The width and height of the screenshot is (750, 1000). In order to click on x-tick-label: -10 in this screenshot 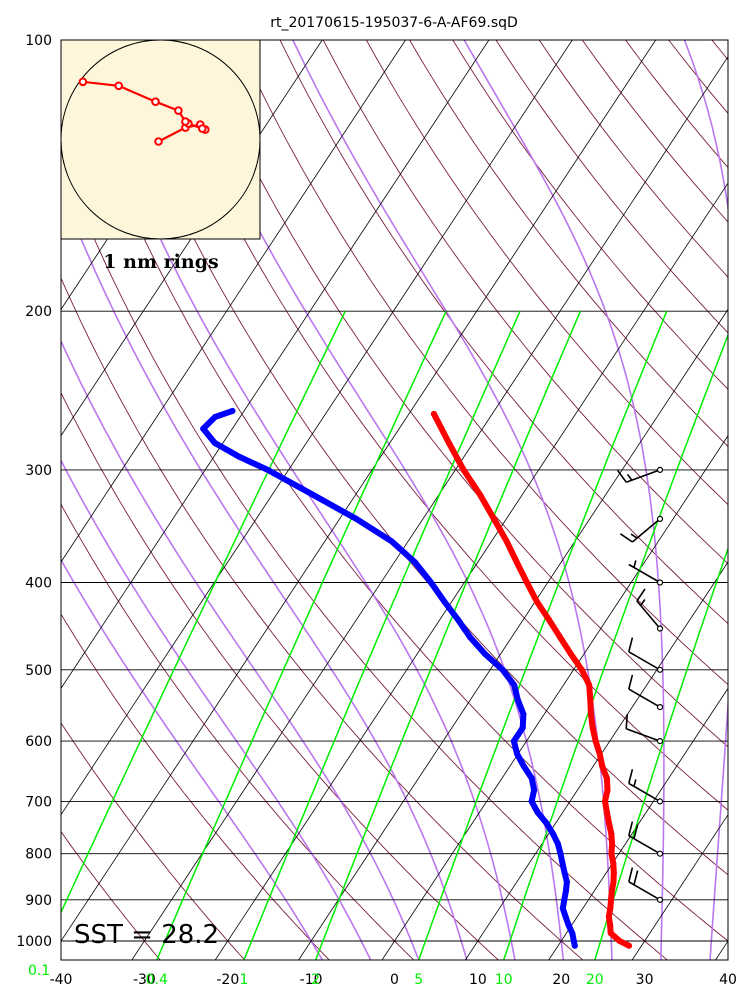, I will do `click(311, 980)`.